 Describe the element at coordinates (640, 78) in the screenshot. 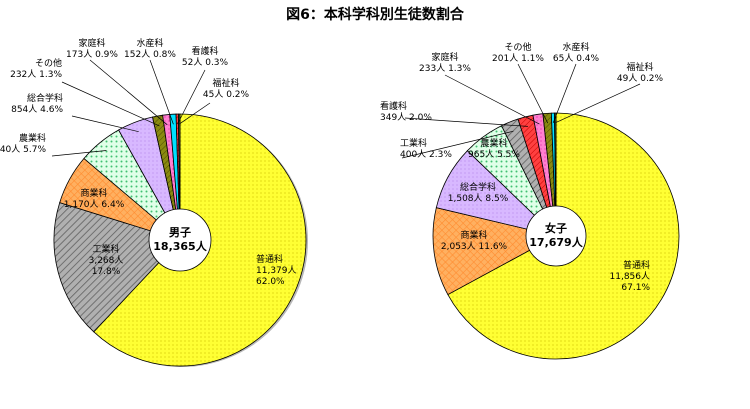

I see `label-fukushi-line: 49人 0.2%` at that location.